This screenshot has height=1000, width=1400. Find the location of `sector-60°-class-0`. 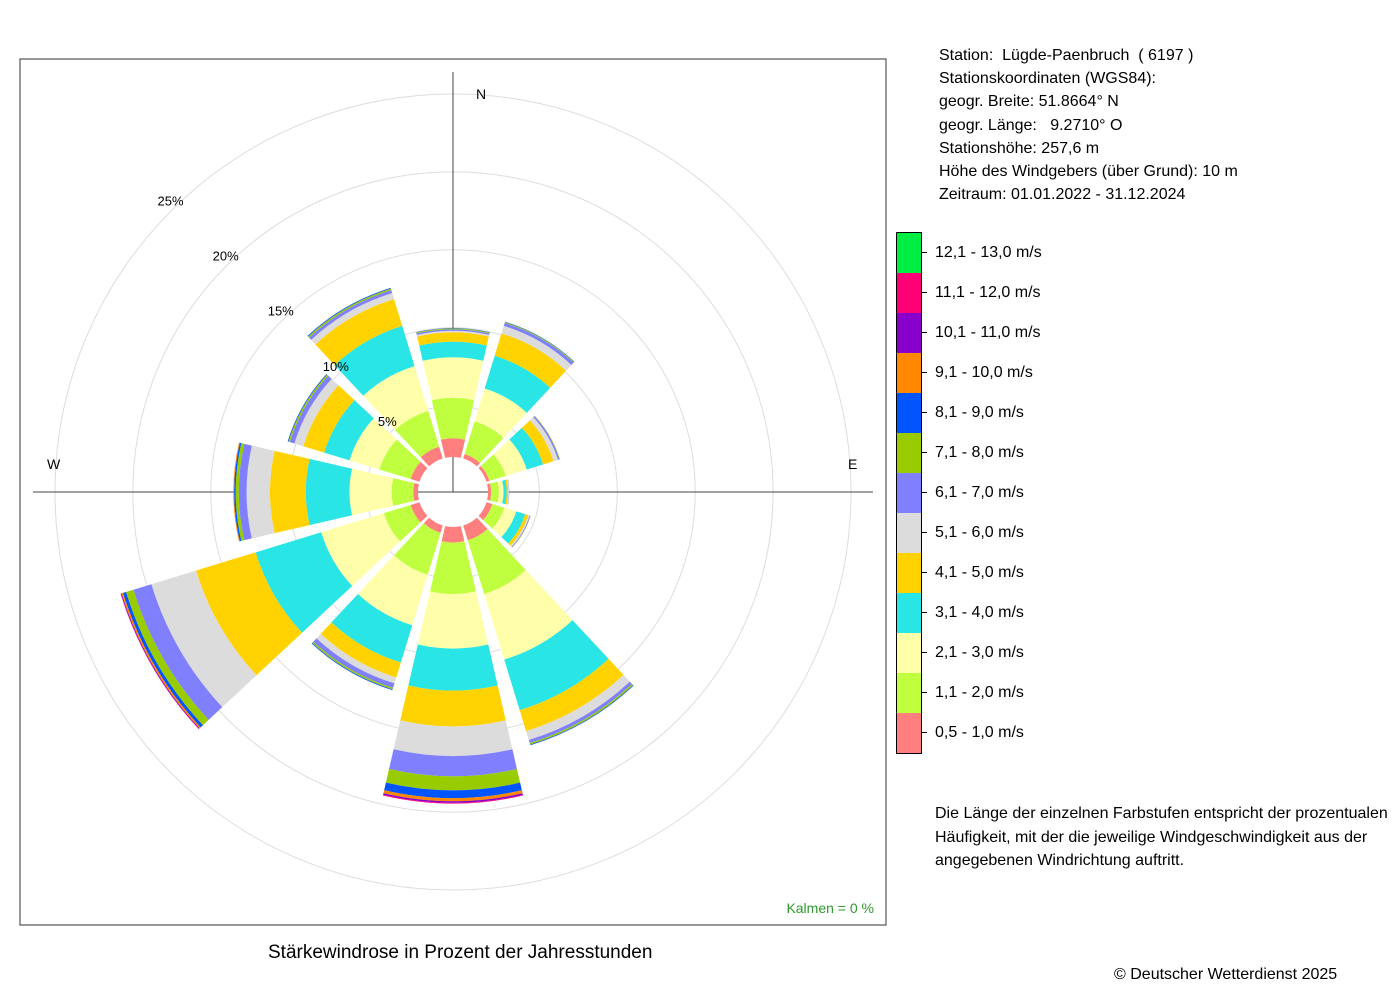

sector-60°-class-0 is located at coordinates (484, 474).